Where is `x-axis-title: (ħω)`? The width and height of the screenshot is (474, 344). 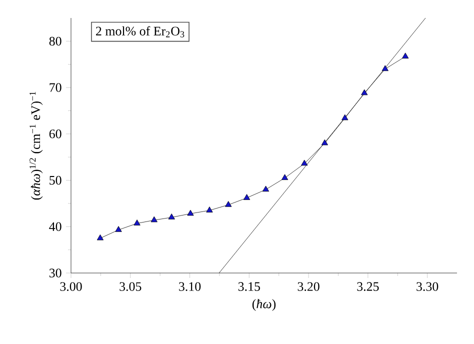 x-axis-title: (ħω) is located at coordinates (264, 305).